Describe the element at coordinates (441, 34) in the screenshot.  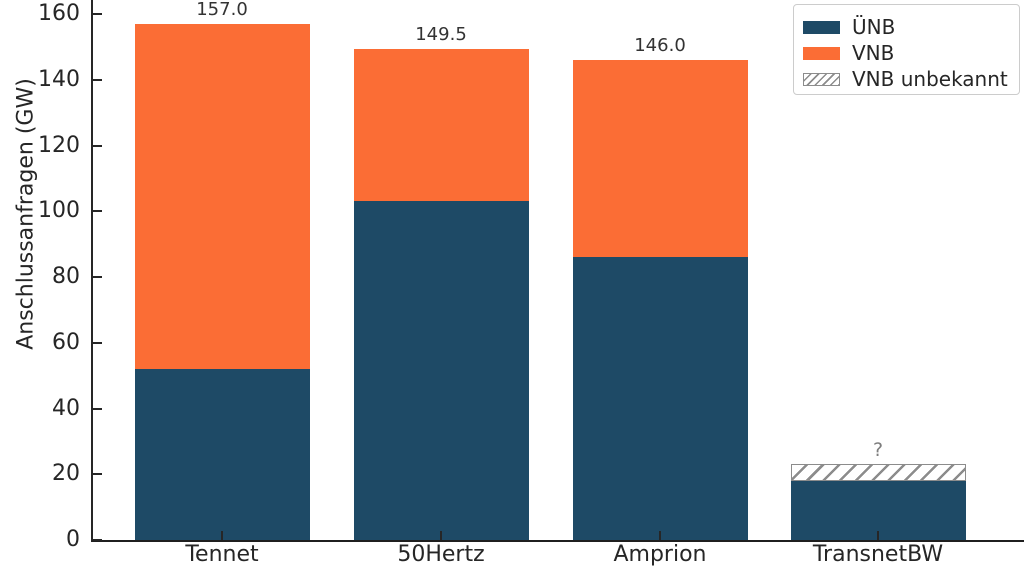
I see `bar-value-label: 149.5` at that location.